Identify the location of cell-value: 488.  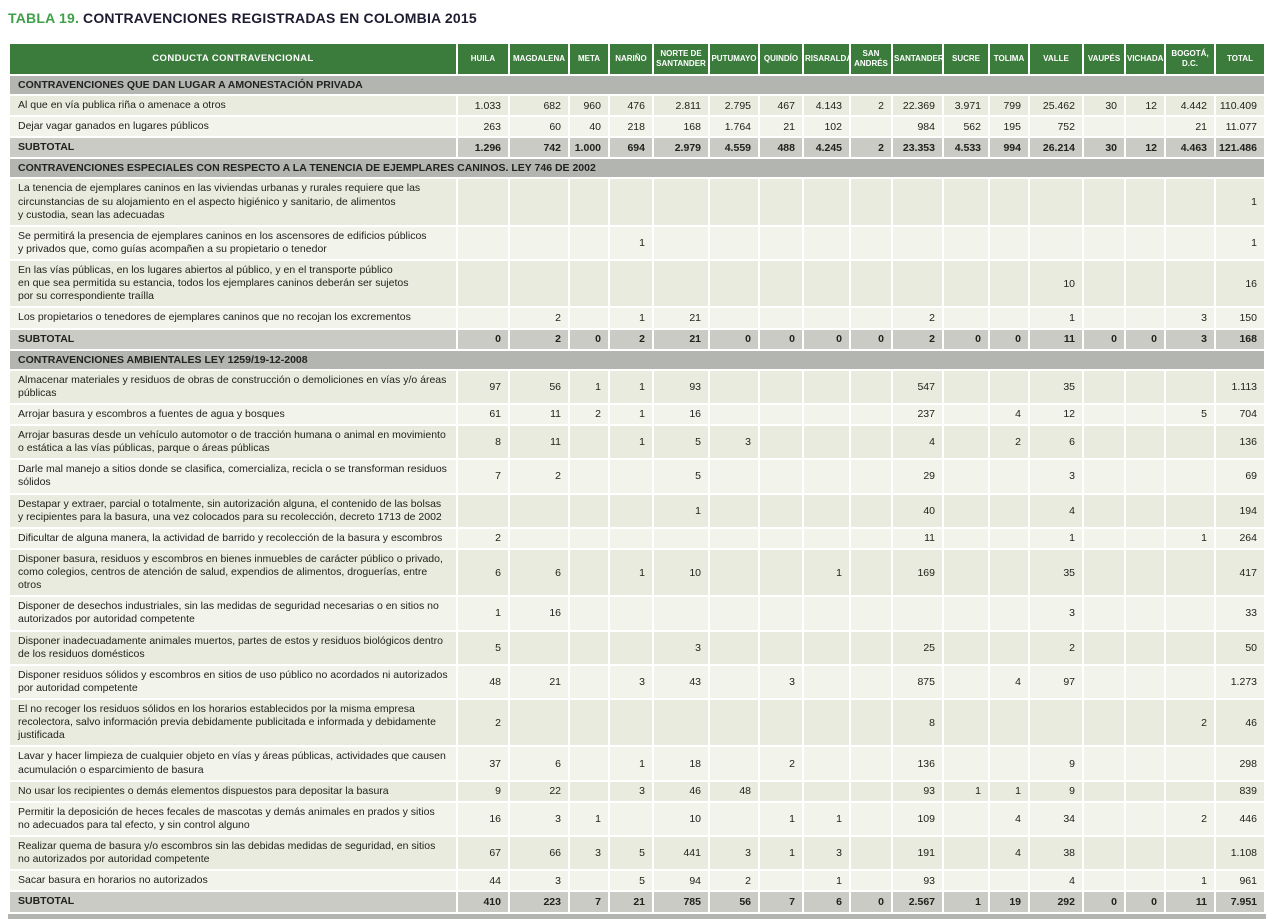
(781, 148).